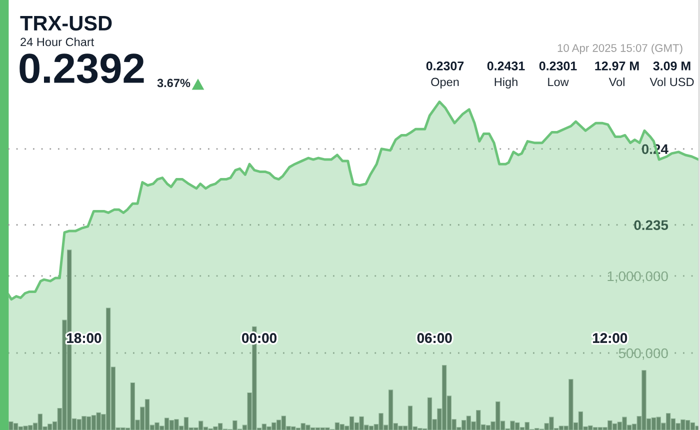 The height and width of the screenshot is (430, 700). What do you see at coordinates (84, 338) in the screenshot?
I see `x-tick-label: 18:00` at bounding box center [84, 338].